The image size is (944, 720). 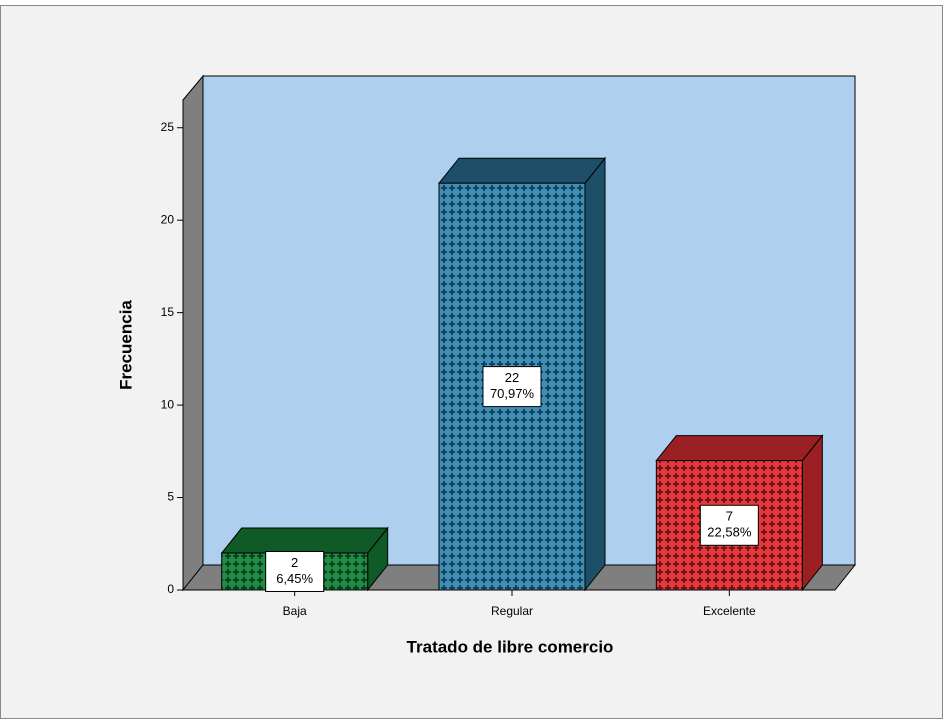 What do you see at coordinates (510, 646) in the screenshot?
I see `x-axis-title: Tratado de libre comercio` at bounding box center [510, 646].